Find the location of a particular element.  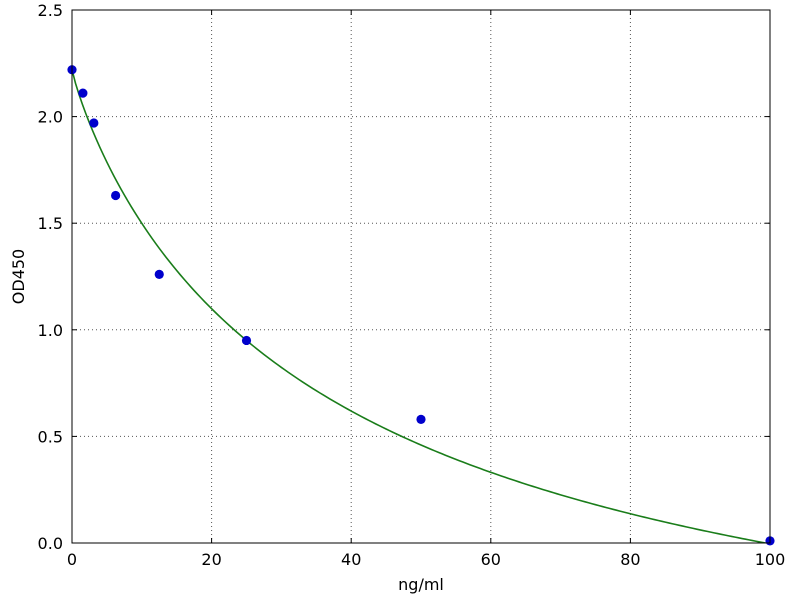

y-tick-label: 2.5 is located at coordinates (50, 10).